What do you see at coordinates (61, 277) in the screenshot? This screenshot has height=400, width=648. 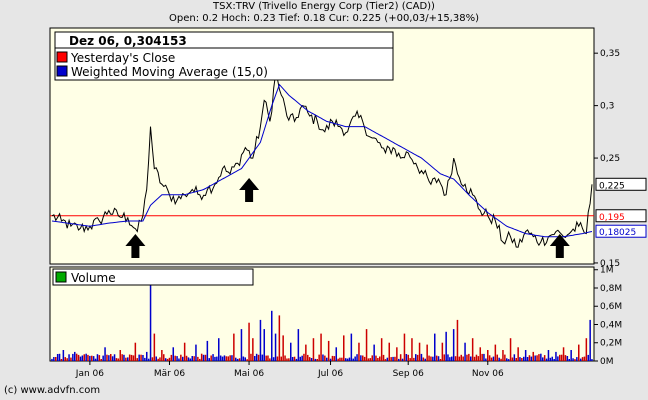 I see `volume-legend-swatch` at bounding box center [61, 277].